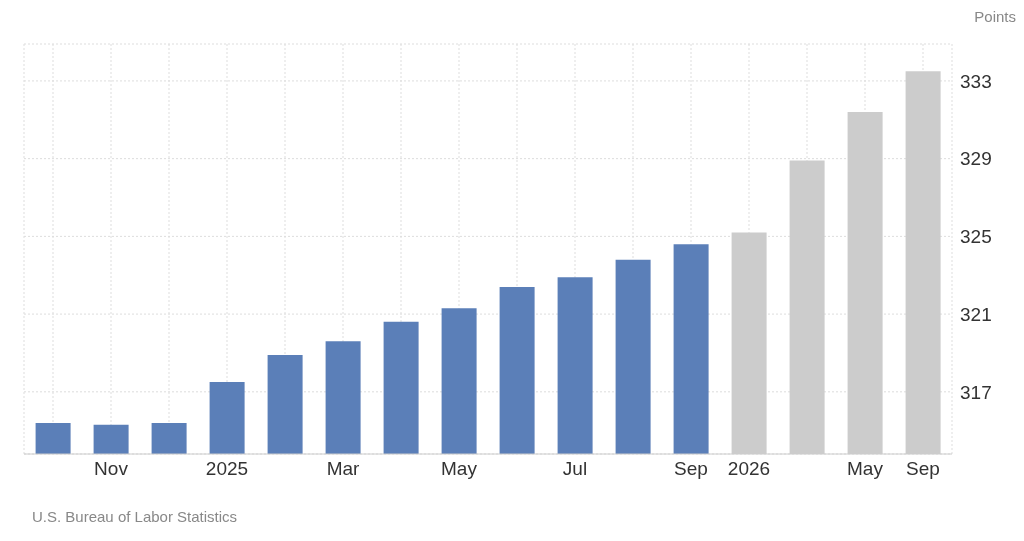 The height and width of the screenshot is (541, 1024). What do you see at coordinates (575, 469) in the screenshot?
I see `x-tick-label: Jul` at bounding box center [575, 469].